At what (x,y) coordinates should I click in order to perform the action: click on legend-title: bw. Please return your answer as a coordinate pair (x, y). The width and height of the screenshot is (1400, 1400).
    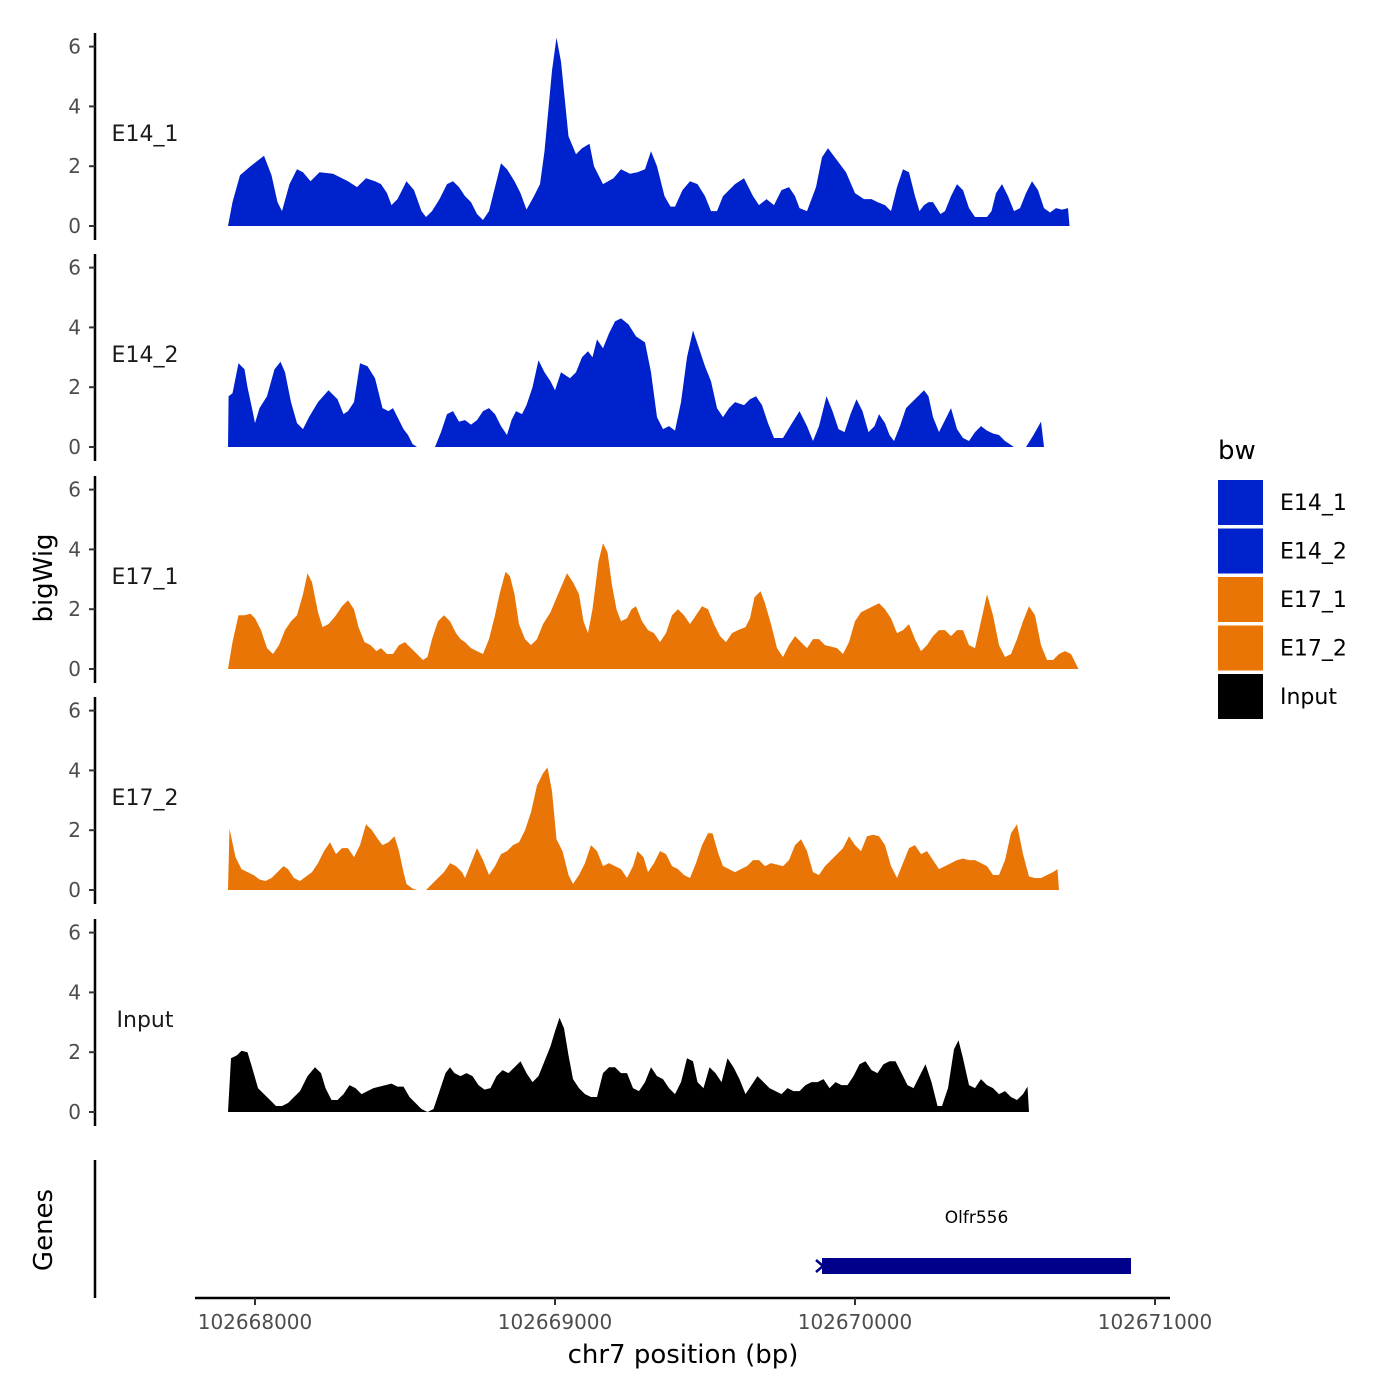
    Looking at the image, I should click on (1237, 451).